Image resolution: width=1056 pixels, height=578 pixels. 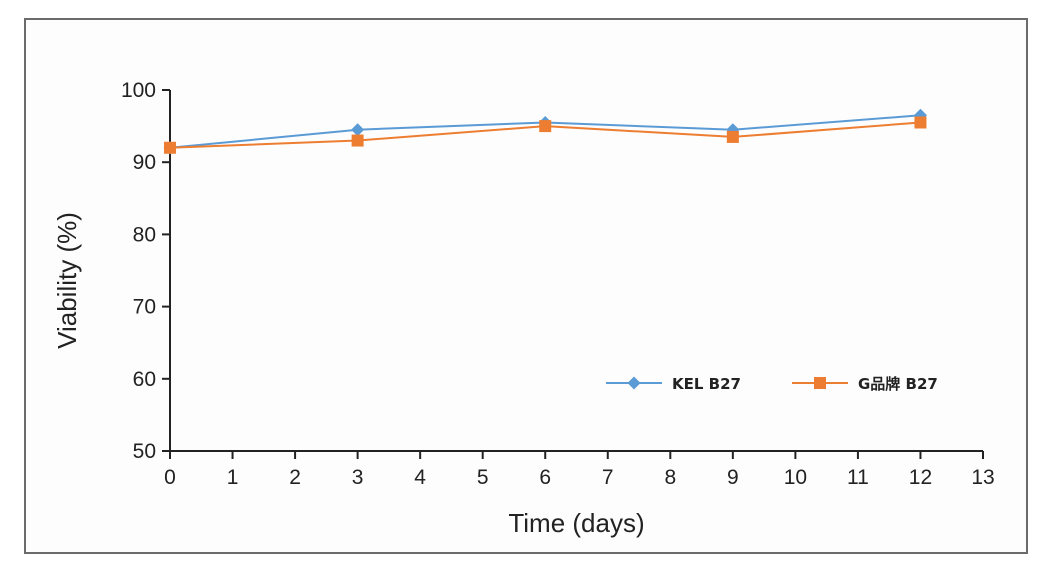 What do you see at coordinates (170, 477) in the screenshot?
I see `x-tick-label: 0` at bounding box center [170, 477].